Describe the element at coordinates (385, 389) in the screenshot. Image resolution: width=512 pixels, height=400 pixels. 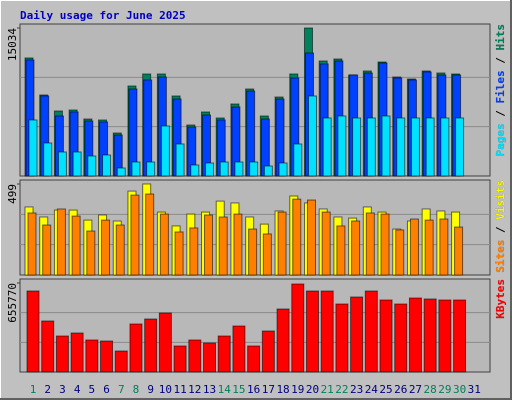
I see `x-tick-label: 25` at that location.